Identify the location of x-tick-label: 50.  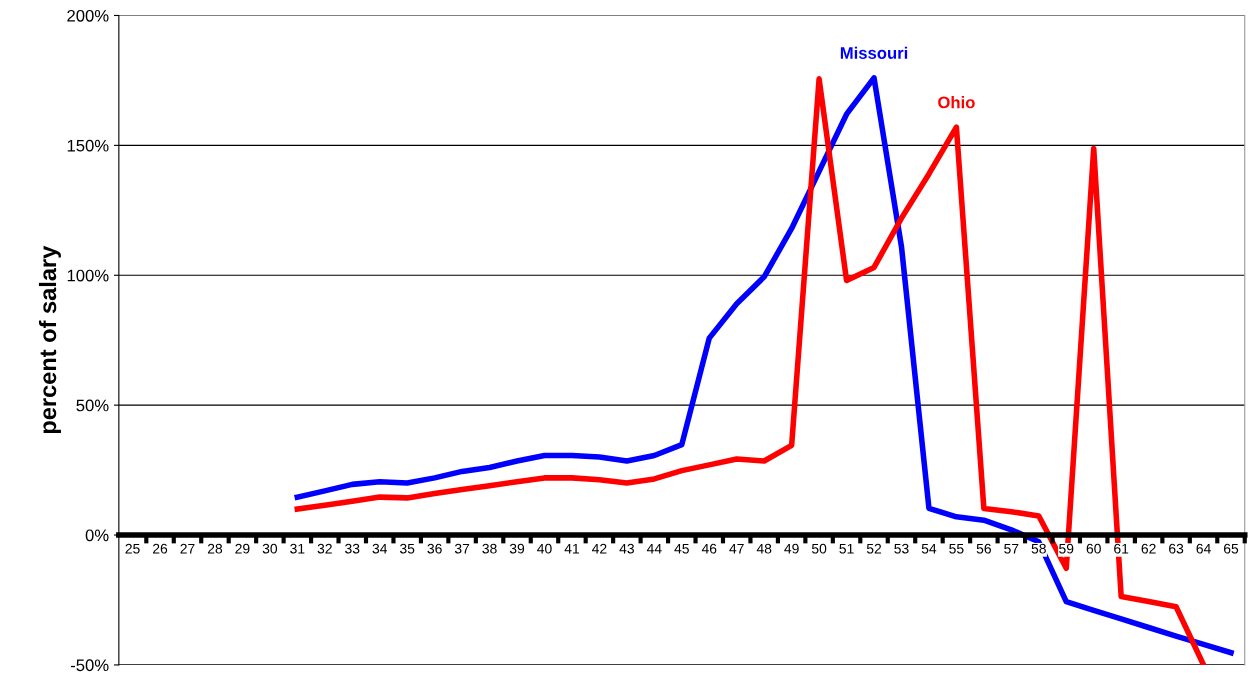
(819, 548).